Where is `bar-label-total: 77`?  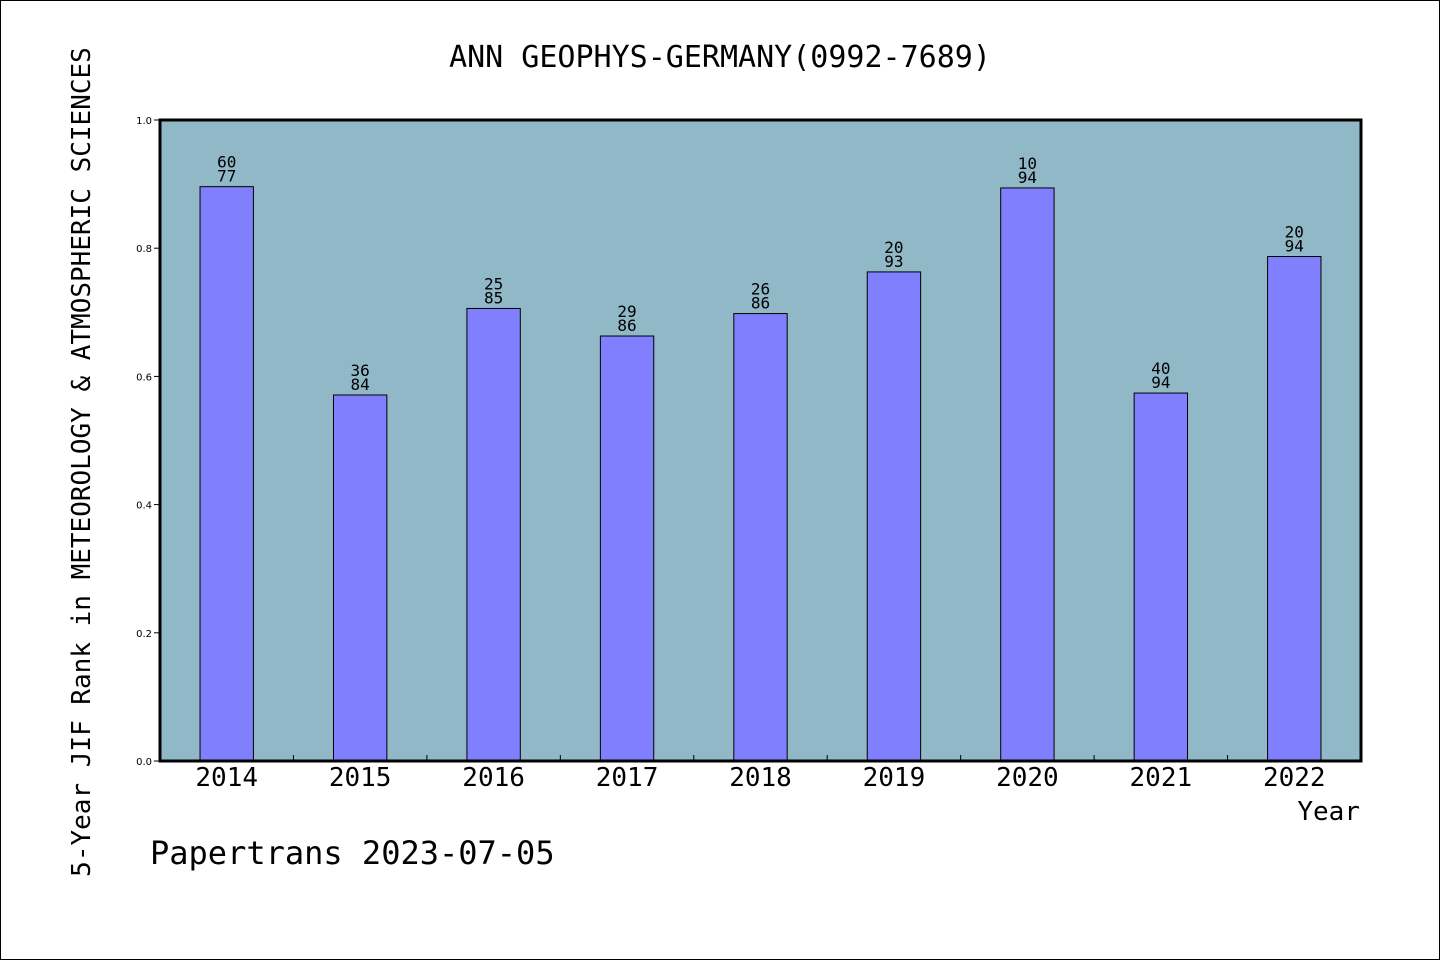 bar-label-total: 77 is located at coordinates (226, 176).